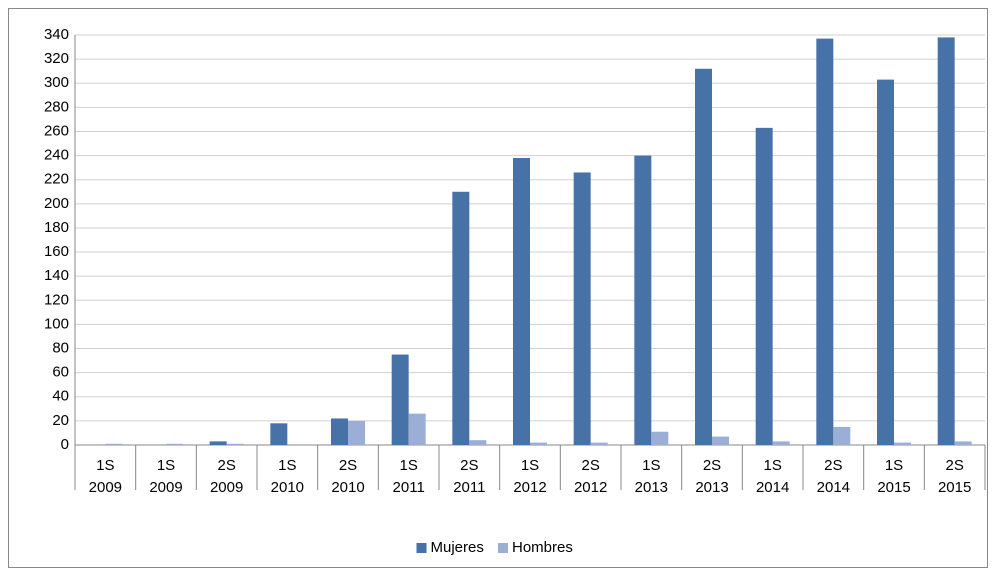  I want to click on y-tick-label: 220, so click(56, 179).